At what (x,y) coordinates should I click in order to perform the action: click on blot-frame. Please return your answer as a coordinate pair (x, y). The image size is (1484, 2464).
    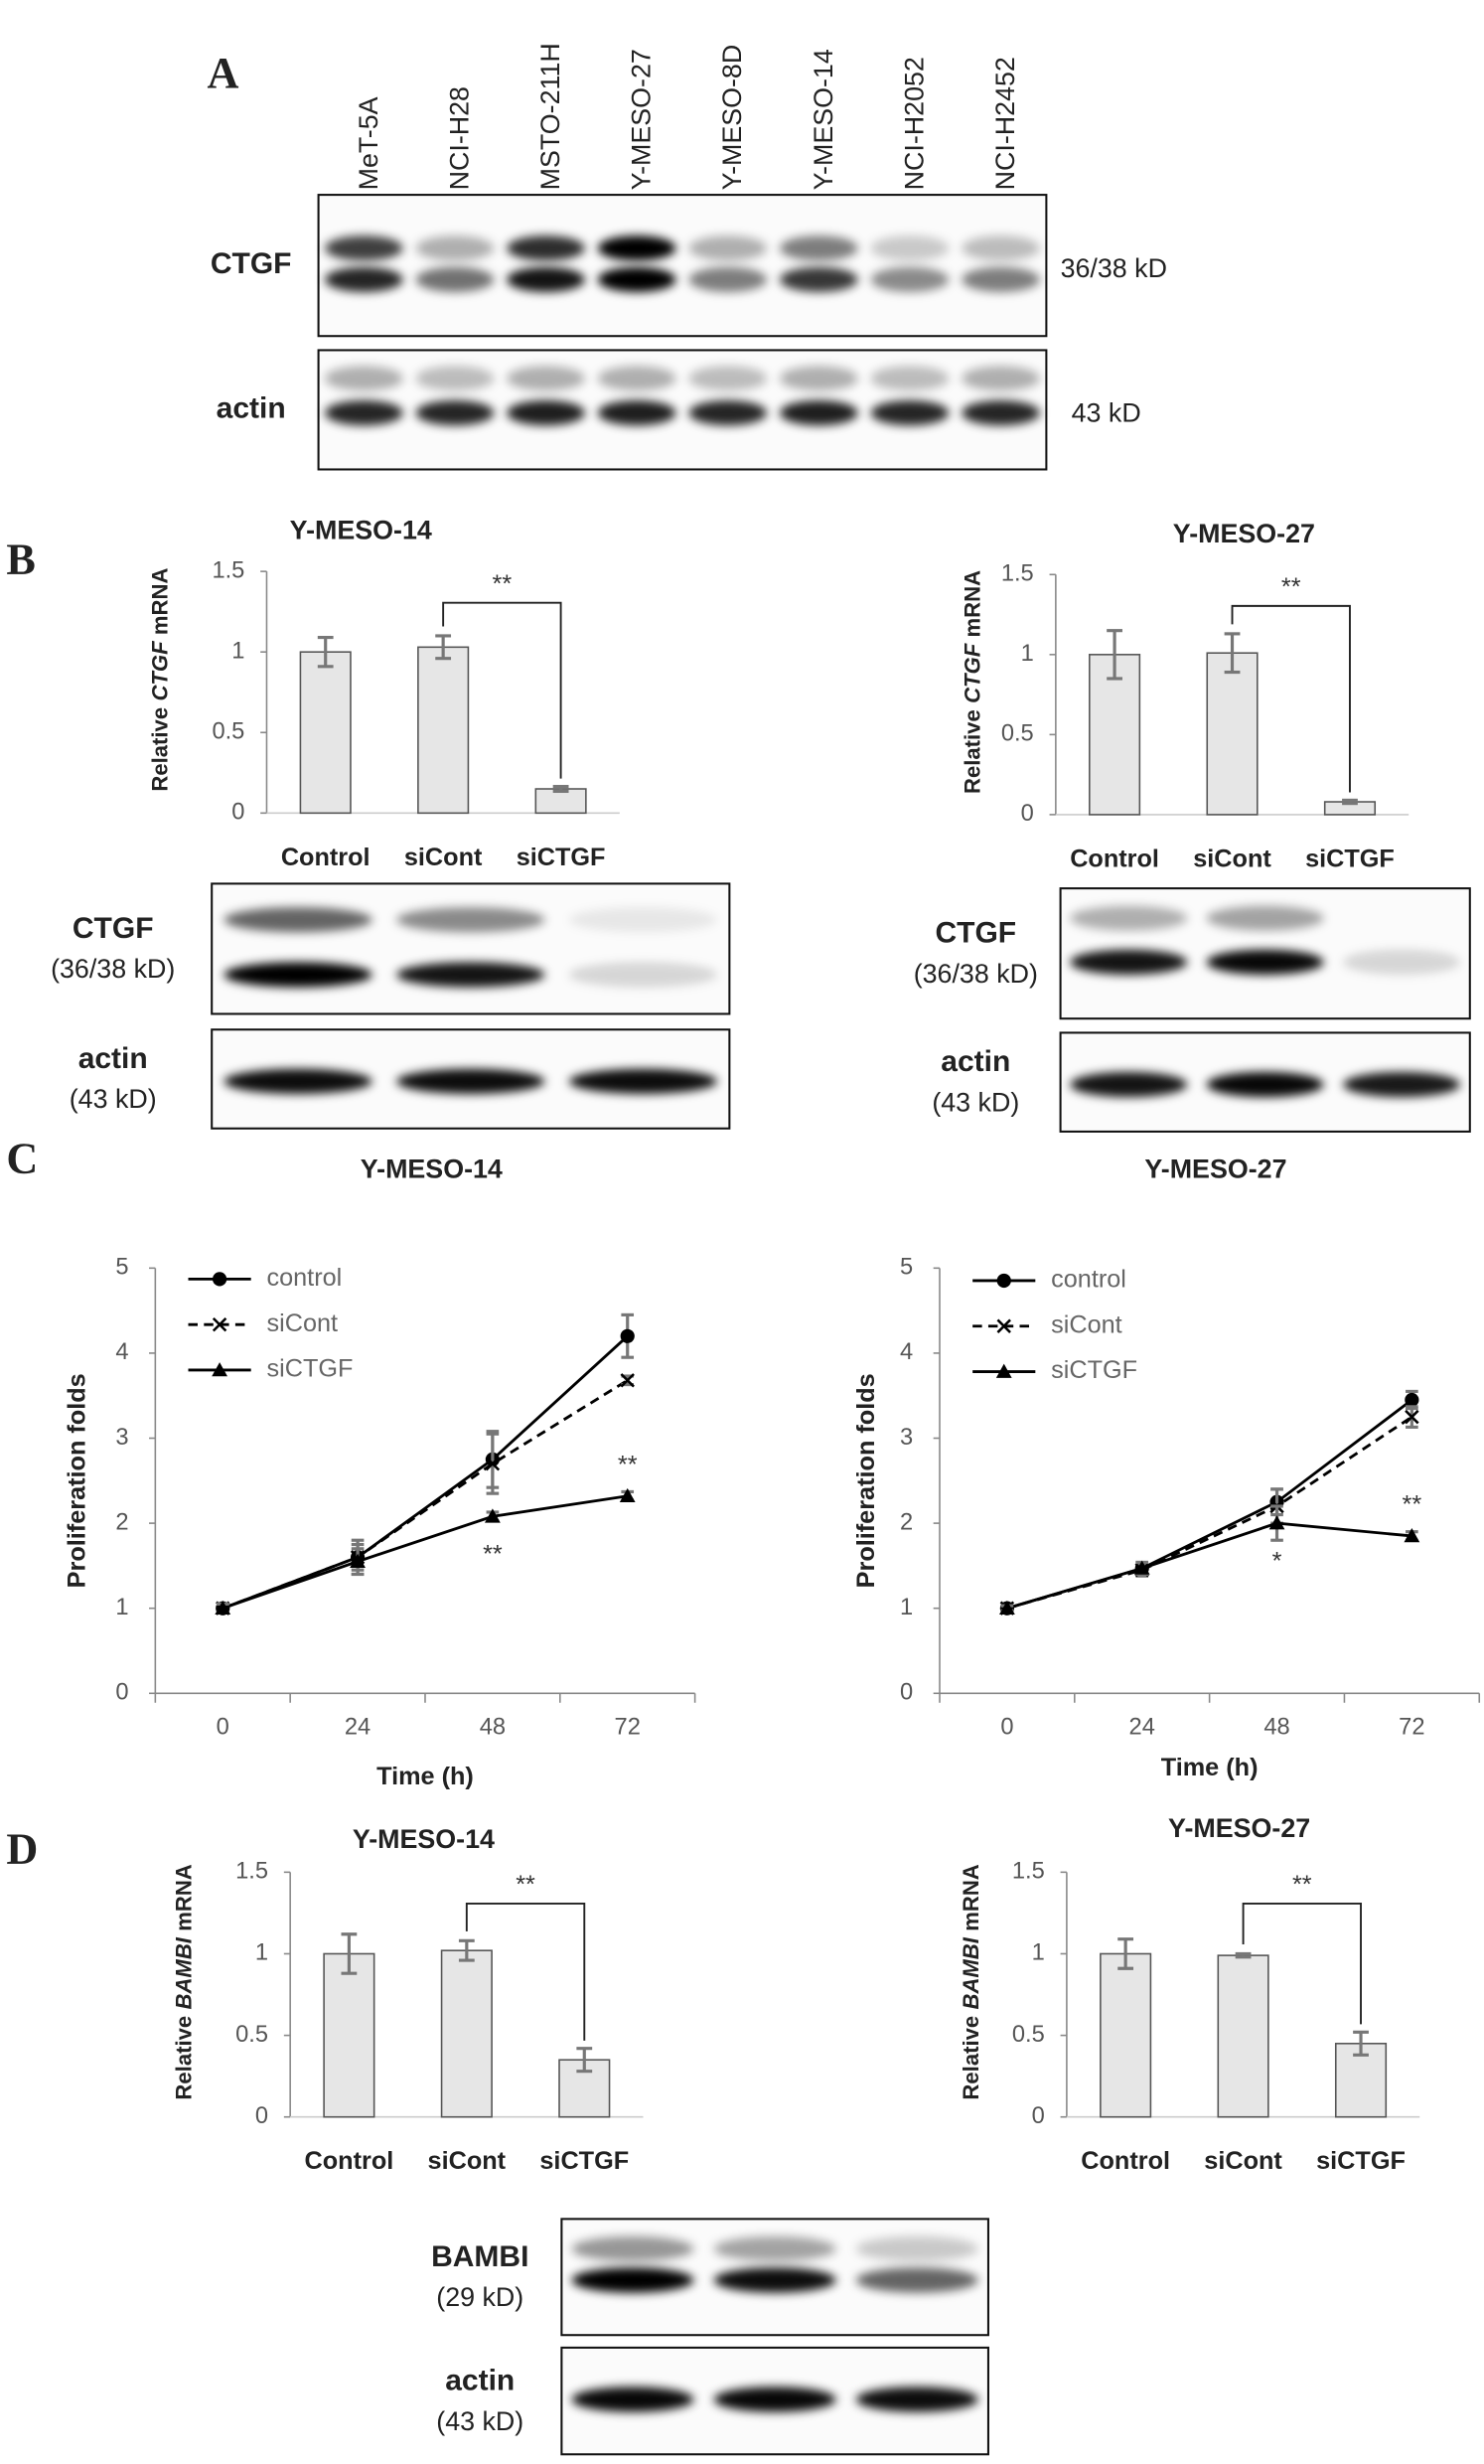
    Looking at the image, I should click on (682, 266).